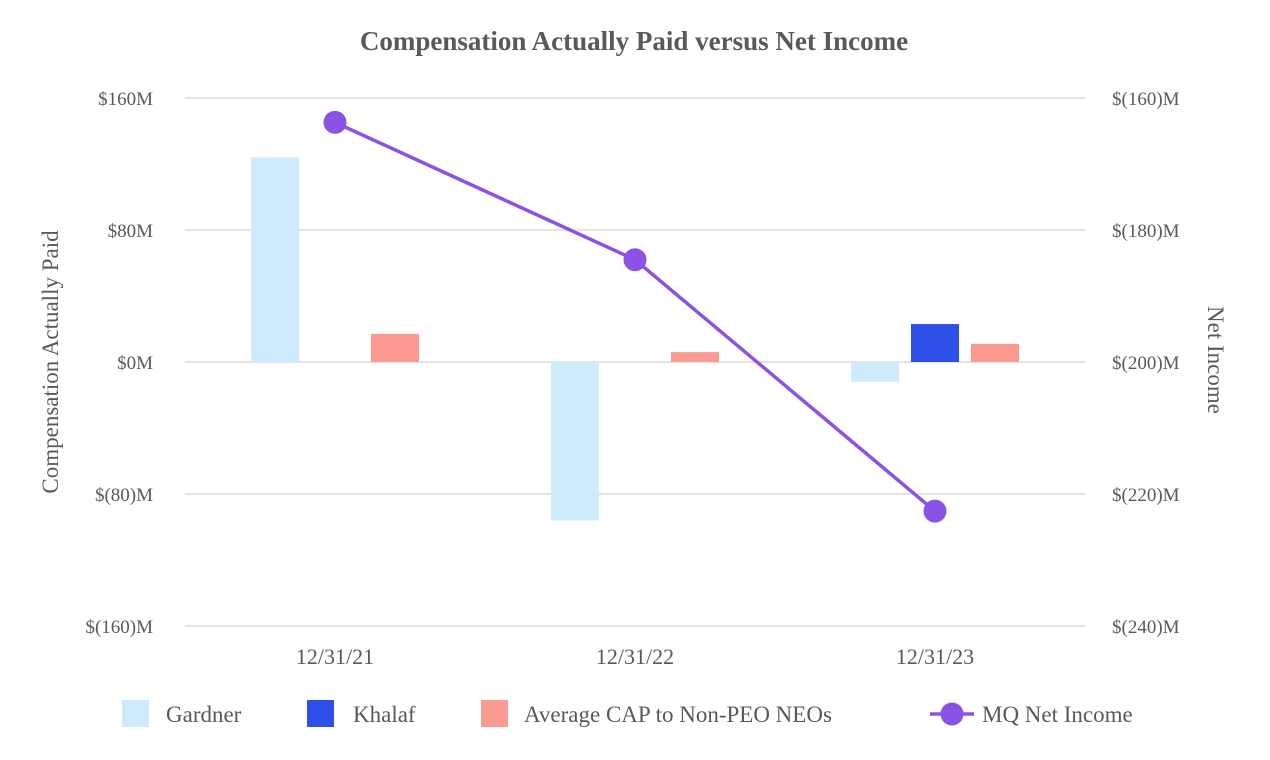 This screenshot has width=1270, height=760. Describe the element at coordinates (135, 363) in the screenshot. I see `left-tick-label: $0M` at that location.